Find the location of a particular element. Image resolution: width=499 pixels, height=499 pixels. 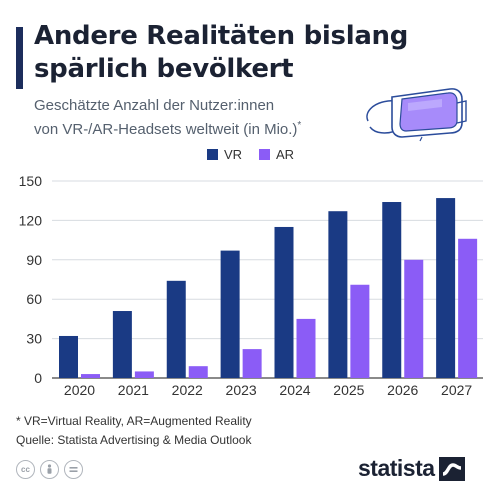

legend-item-ar: AR is located at coordinates (276, 154).